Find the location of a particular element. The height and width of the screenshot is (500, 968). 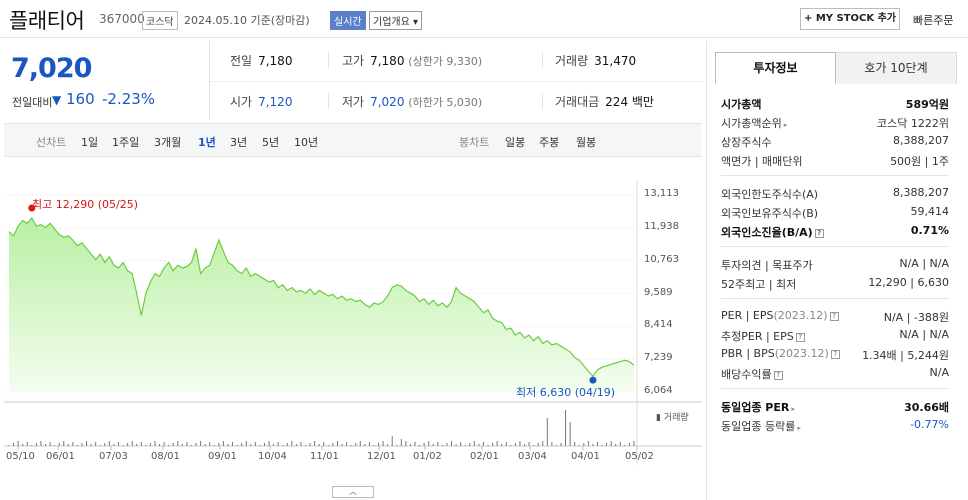

market-cap-row: 시가총액 589억원 is located at coordinates (835, 104).